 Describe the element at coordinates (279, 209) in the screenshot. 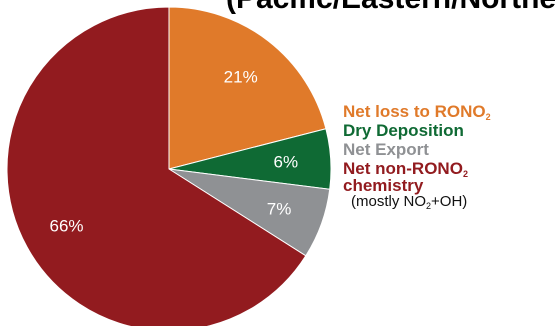

I see `pie-slice-label-2: 7%` at that location.